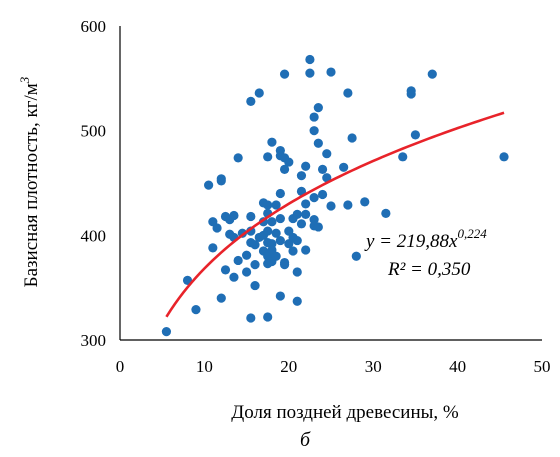  I want to click on y-axis-title-superscript: 3, so click(24, 80).